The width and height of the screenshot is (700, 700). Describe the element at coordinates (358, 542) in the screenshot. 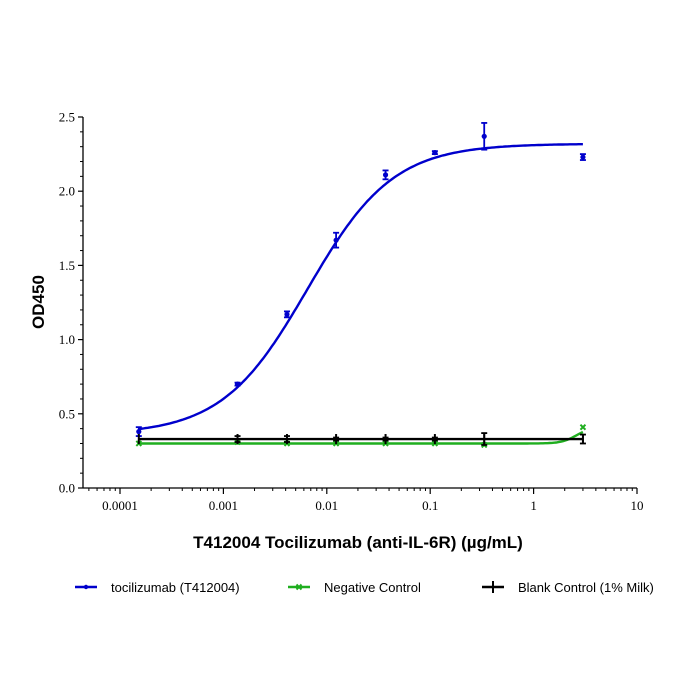

I see `x-axis-title: T412004 Tocilizumab (anti-IL-6R) (µg/mL)` at that location.